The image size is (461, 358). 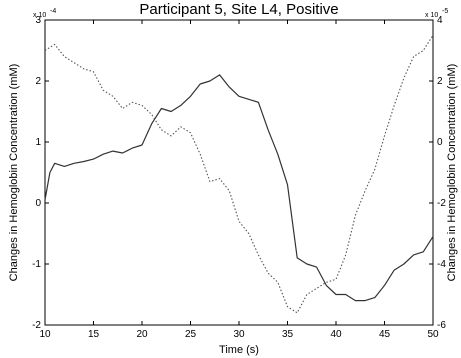 What do you see at coordinates (238, 9) in the screenshot?
I see `chart-title: Participant 5, Site L4, Positive` at bounding box center [238, 9].